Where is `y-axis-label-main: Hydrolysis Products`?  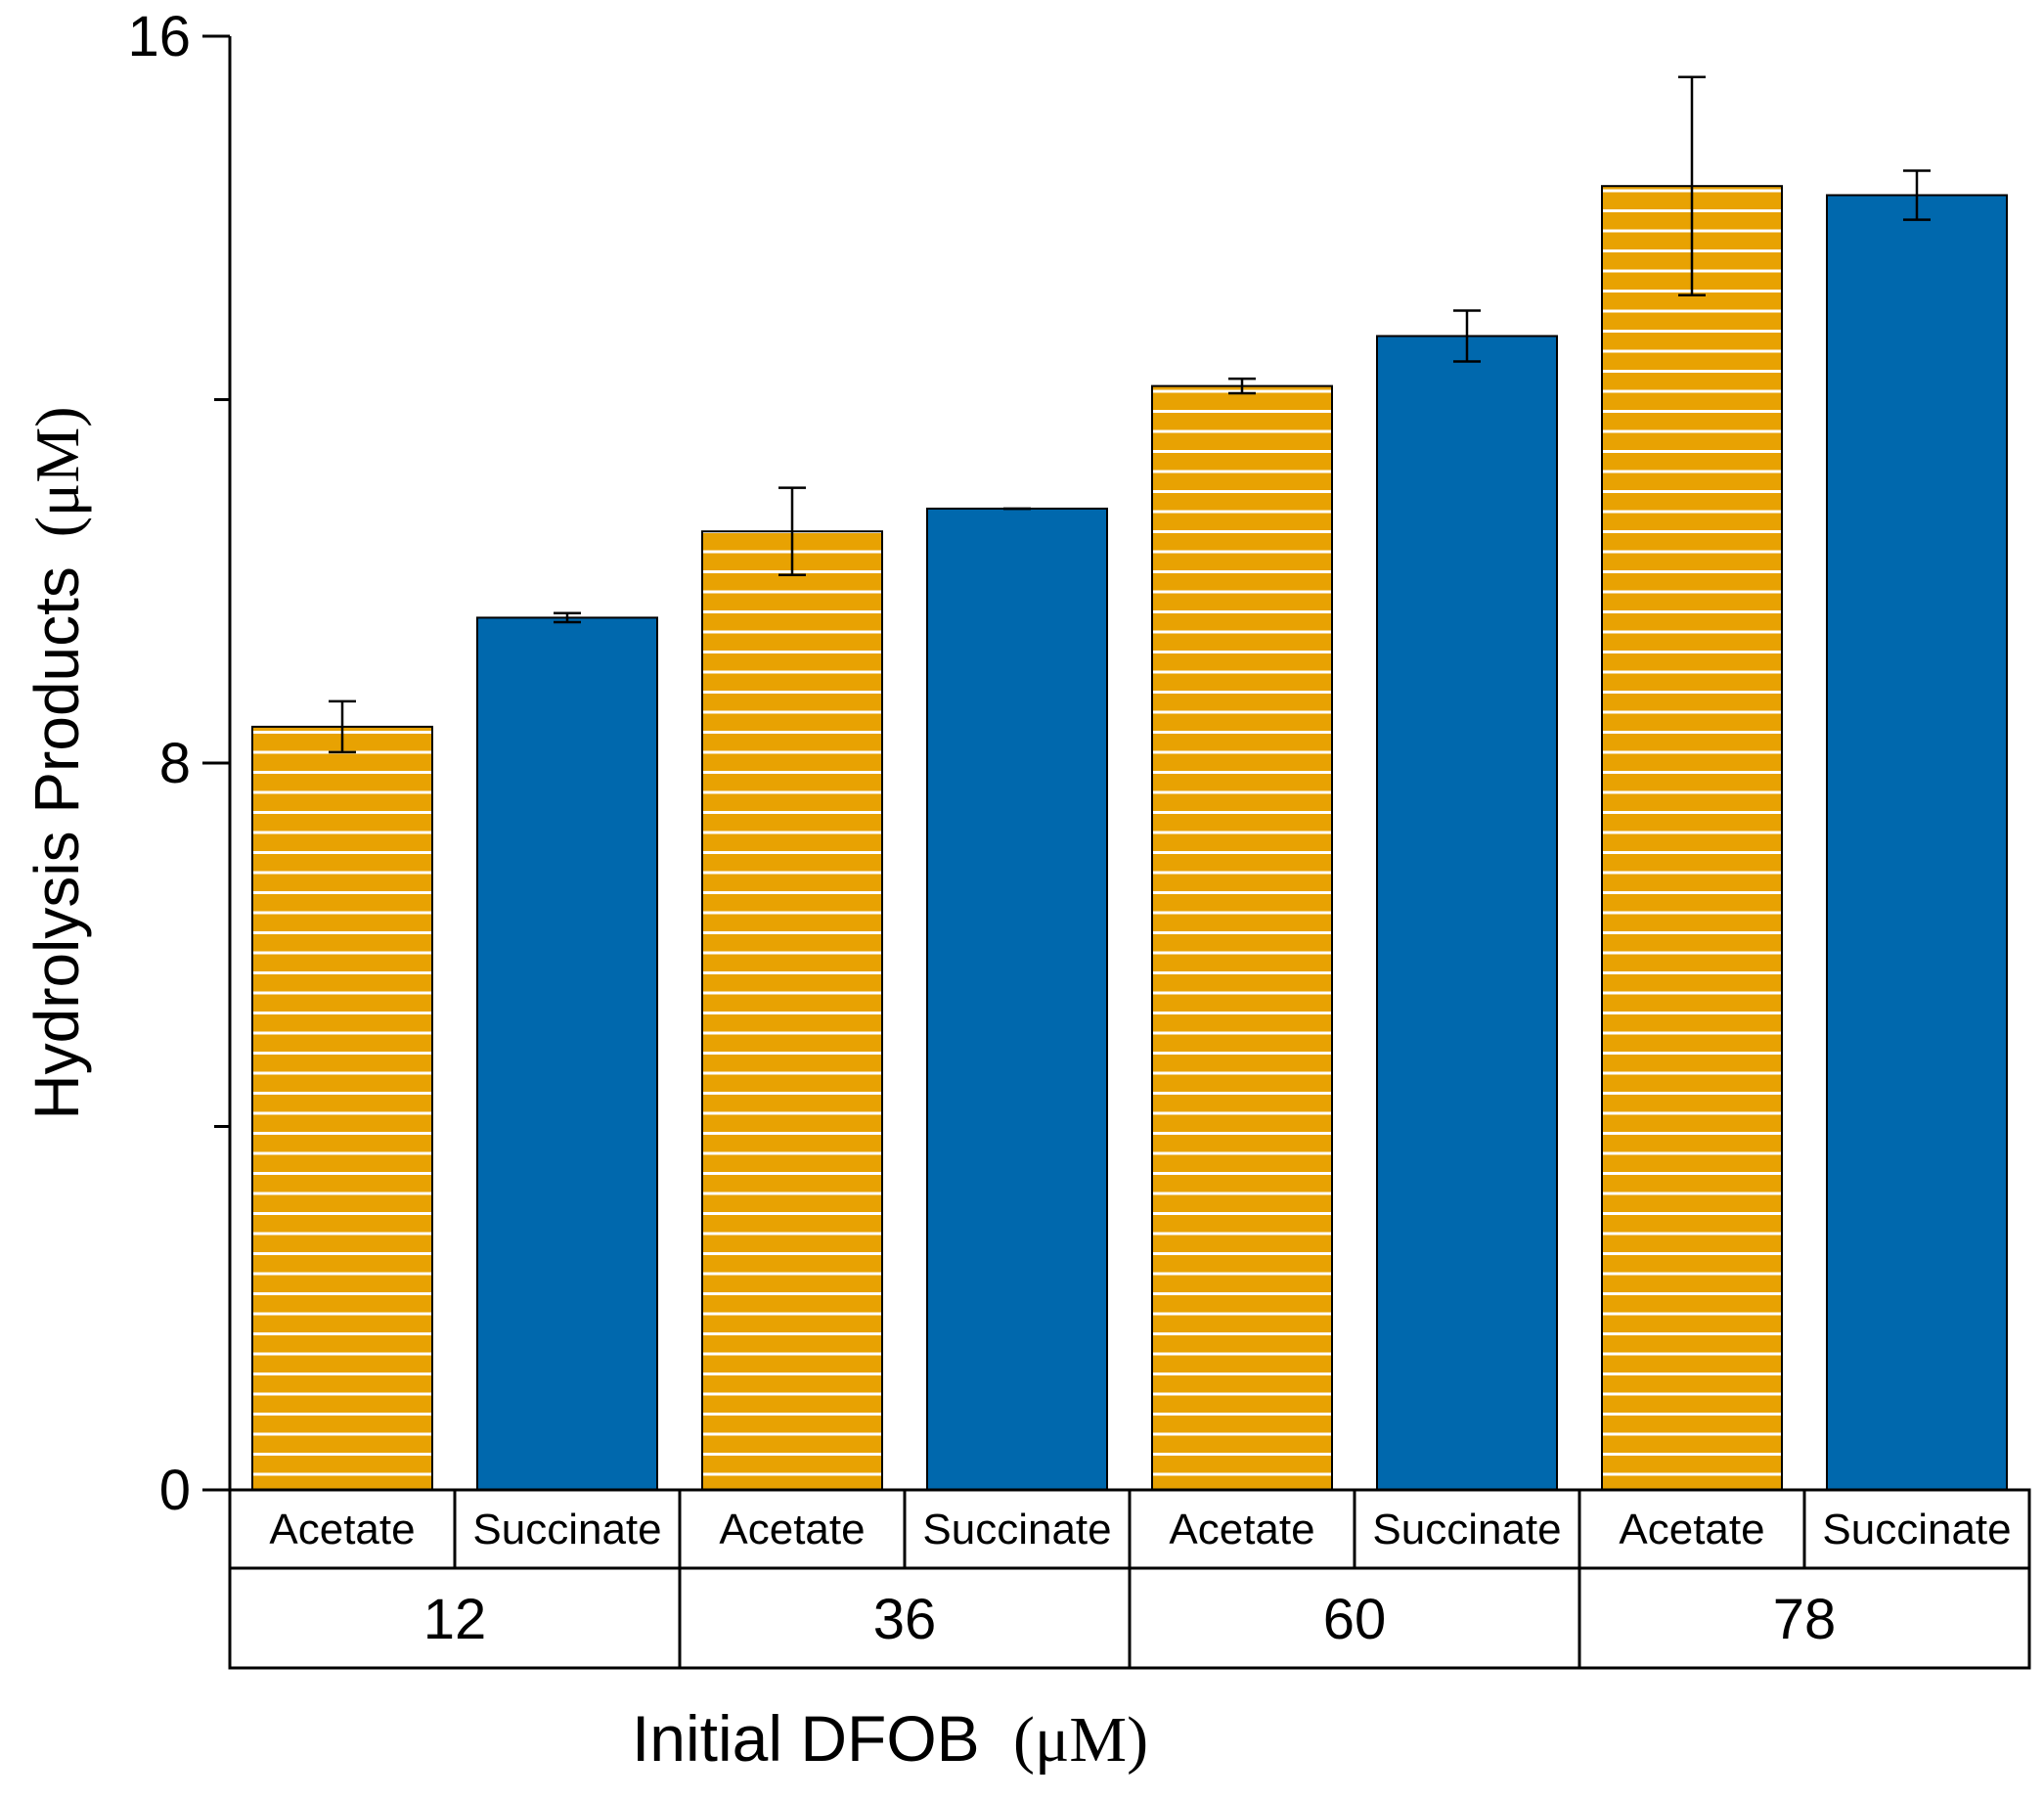
y-axis-label-main: Hydrolysis Products is located at coordinates (57, 843).